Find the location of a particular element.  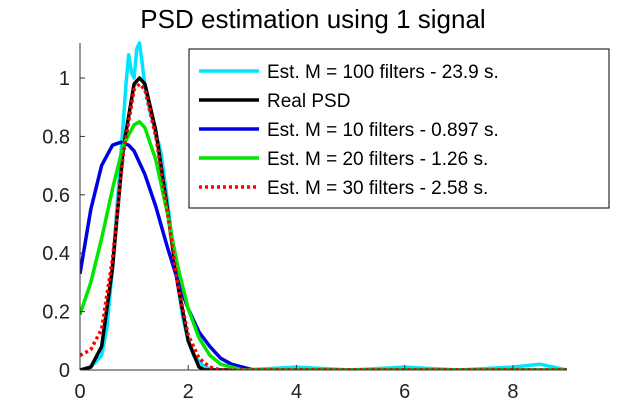

y-tick-label-0: 0 is located at coordinates (64, 371).